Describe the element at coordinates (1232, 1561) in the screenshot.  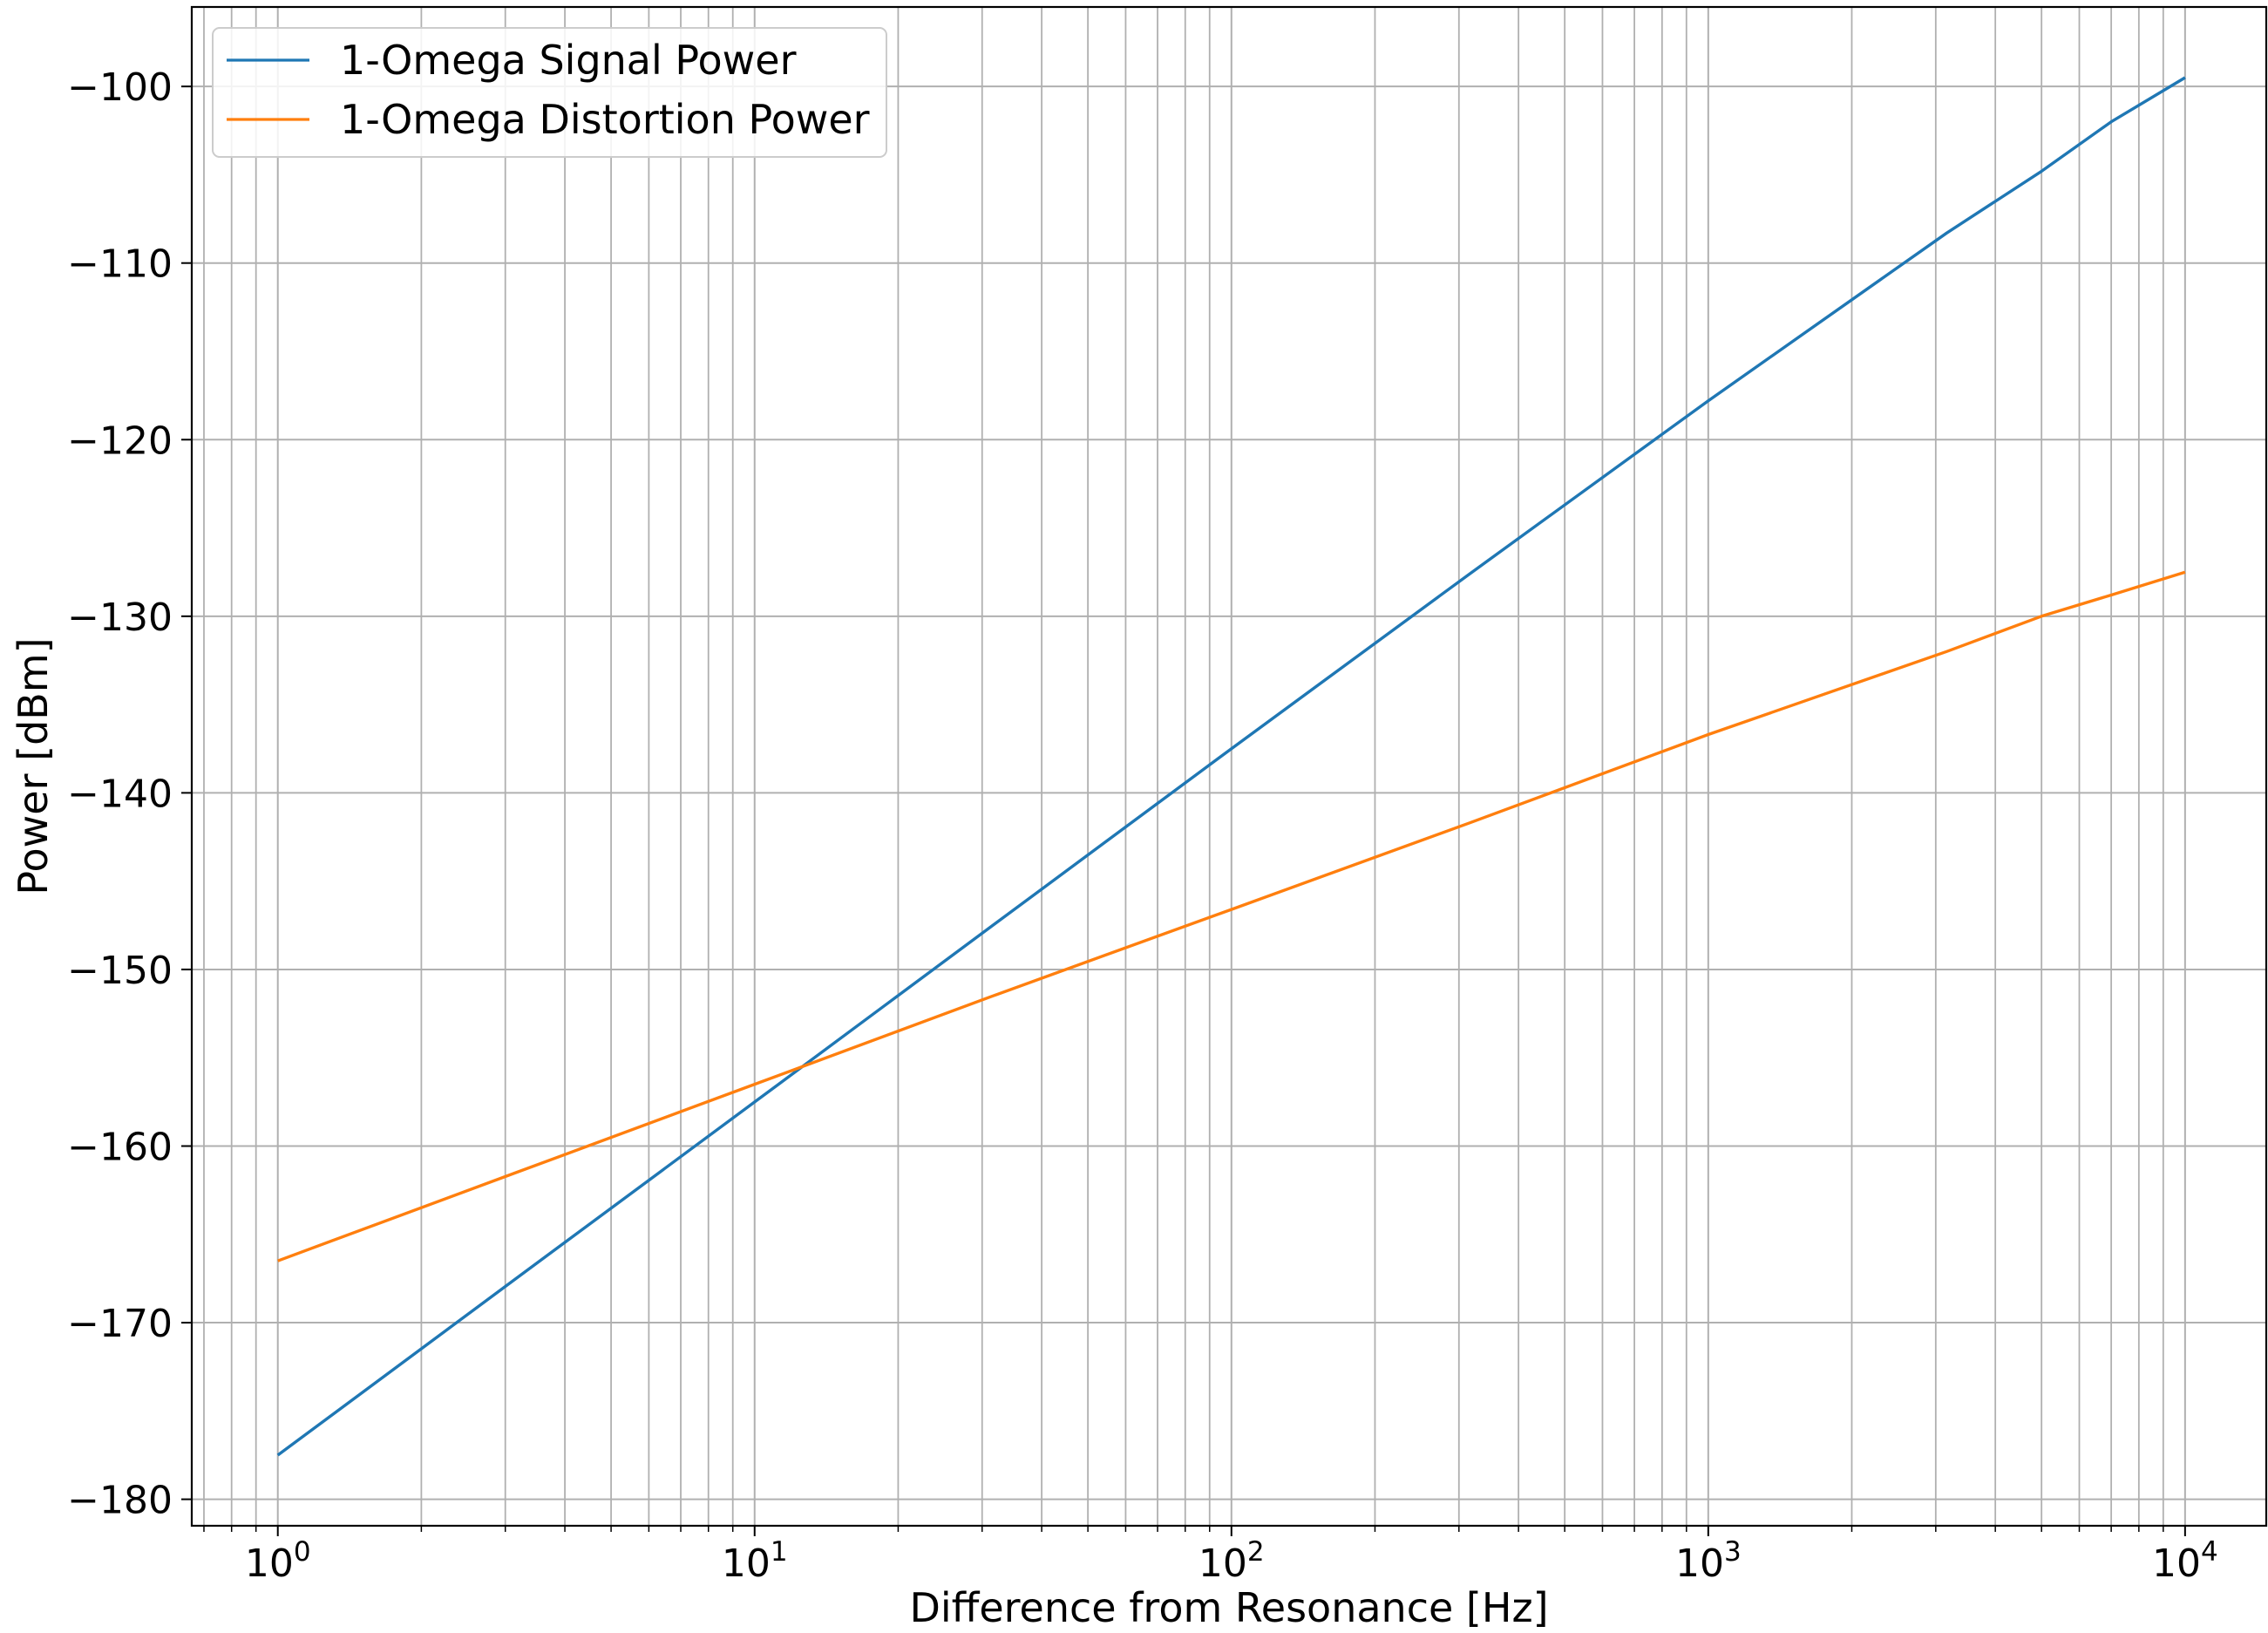
I see `x-tick-label: 102` at that location.